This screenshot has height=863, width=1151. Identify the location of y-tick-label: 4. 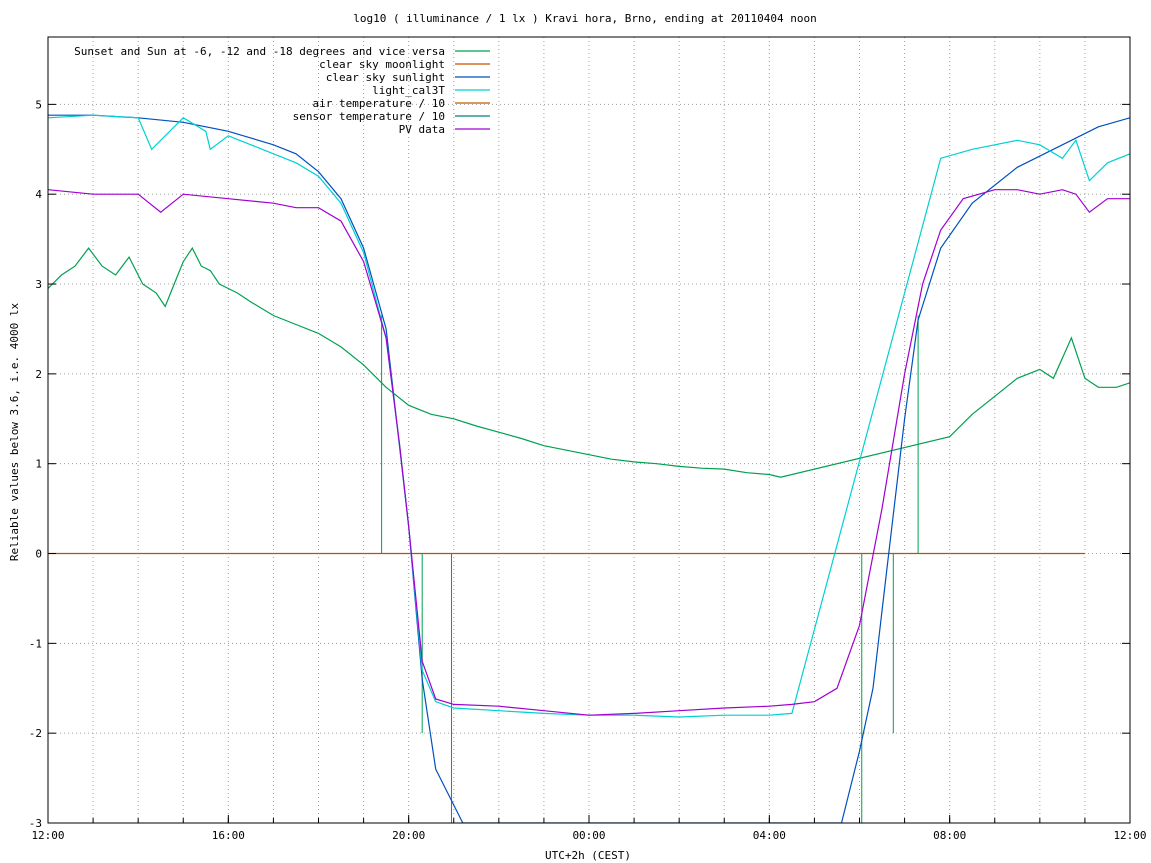
(38, 194).